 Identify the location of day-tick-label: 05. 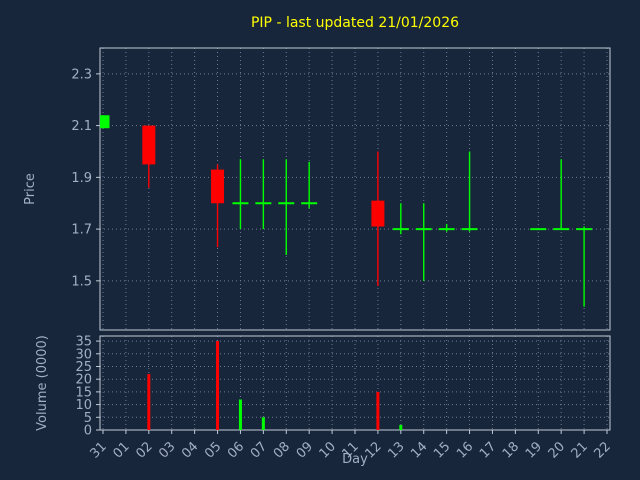
(213, 450).